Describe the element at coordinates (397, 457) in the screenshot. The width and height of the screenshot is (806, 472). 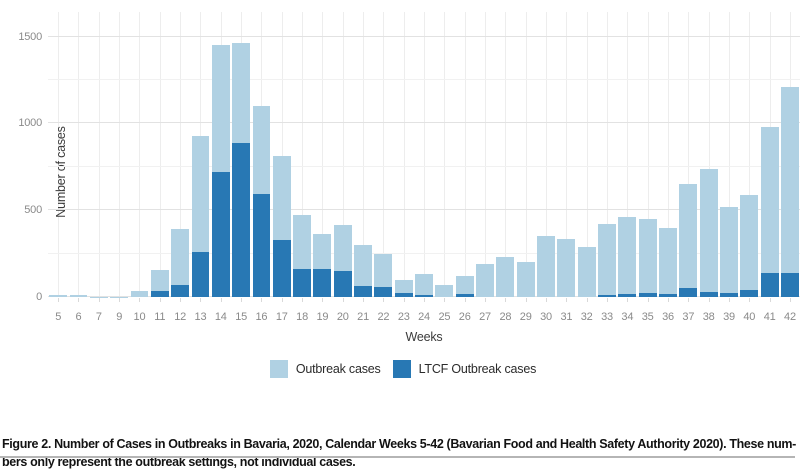
I see `caption-divider-rule` at that location.